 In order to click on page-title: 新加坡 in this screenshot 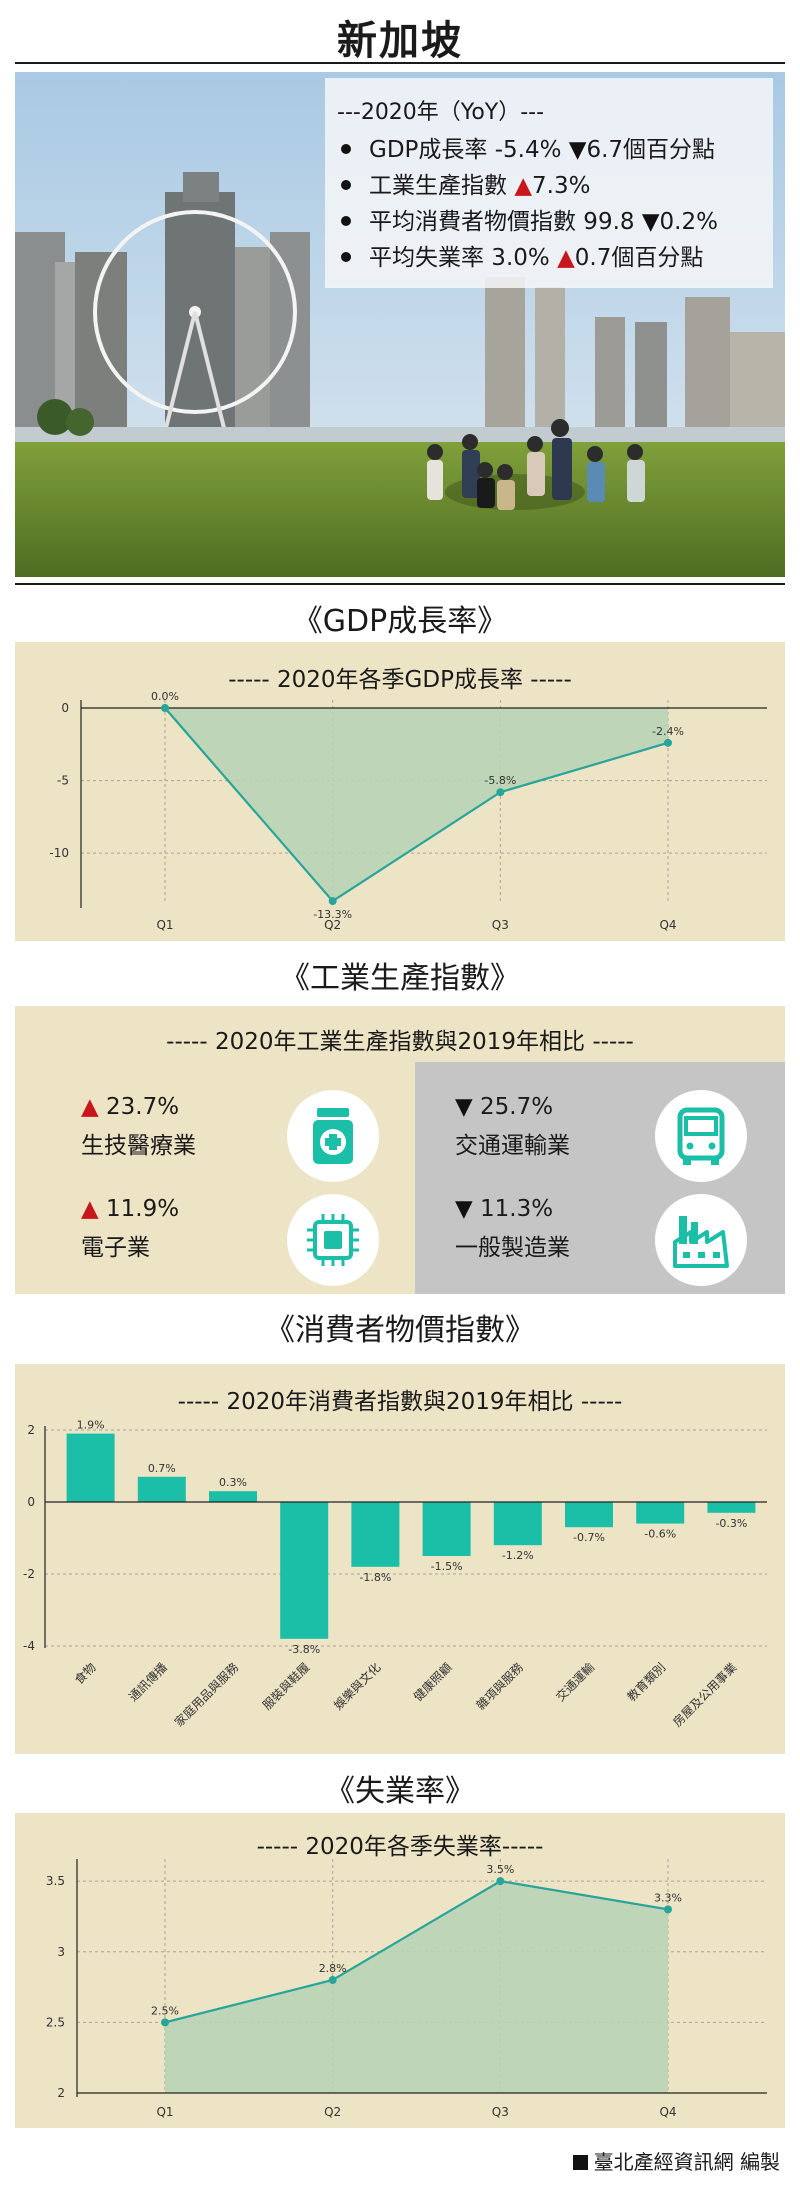, I will do `click(400, 41)`.